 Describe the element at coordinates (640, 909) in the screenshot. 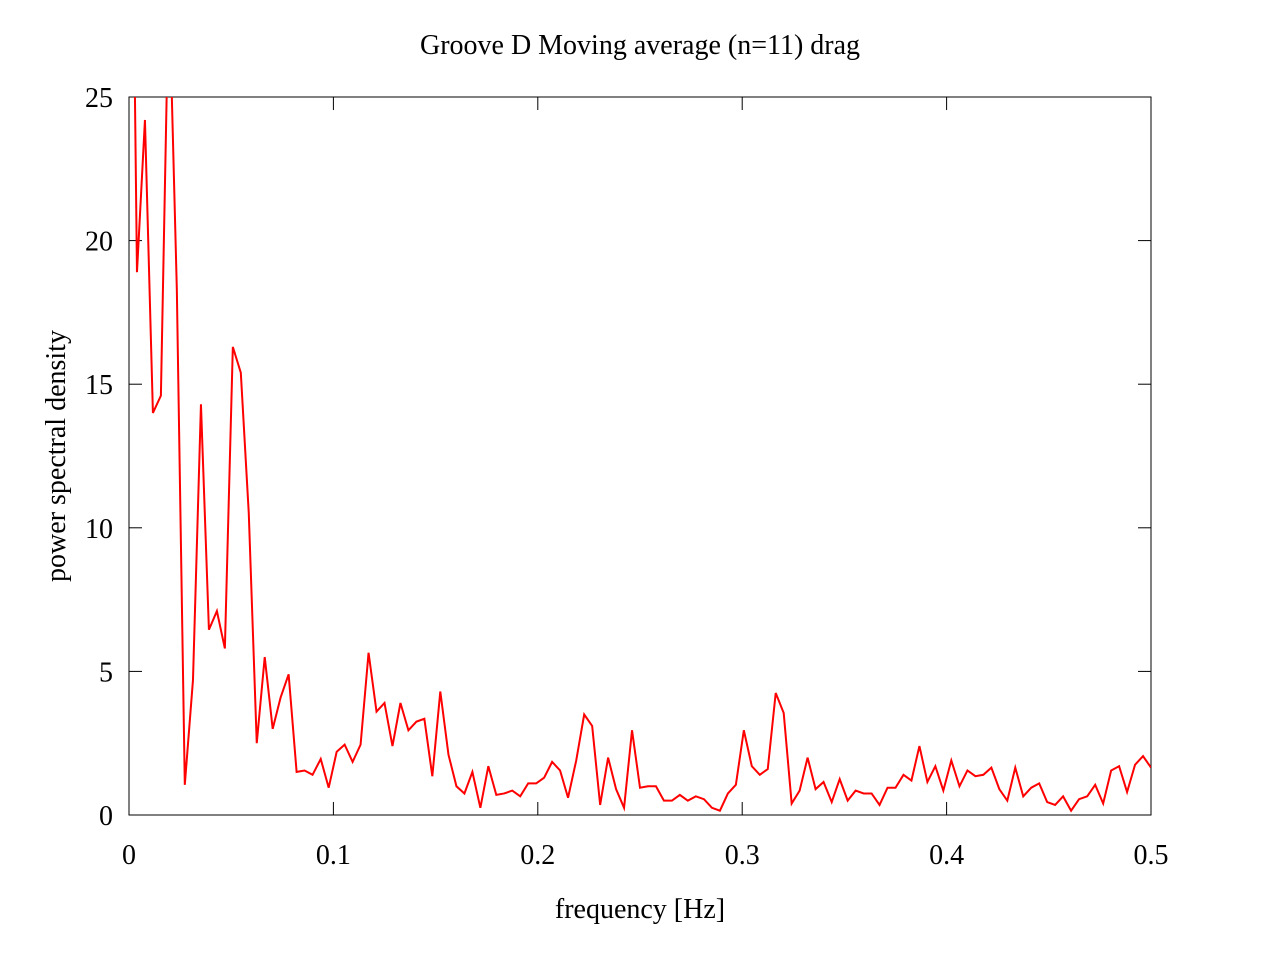

I see `x-axis-label: frequency [Hz]` at that location.